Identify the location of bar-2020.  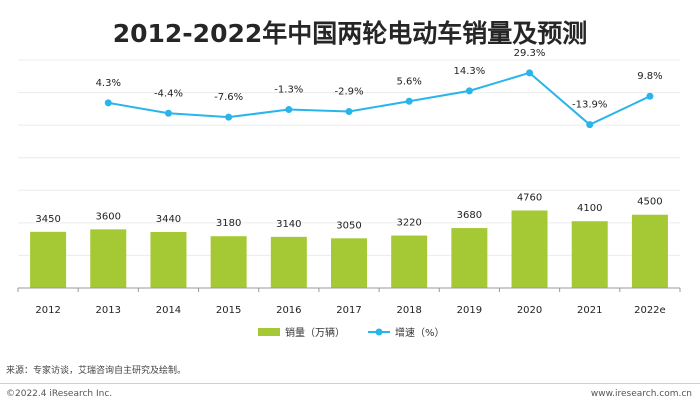
(529, 249).